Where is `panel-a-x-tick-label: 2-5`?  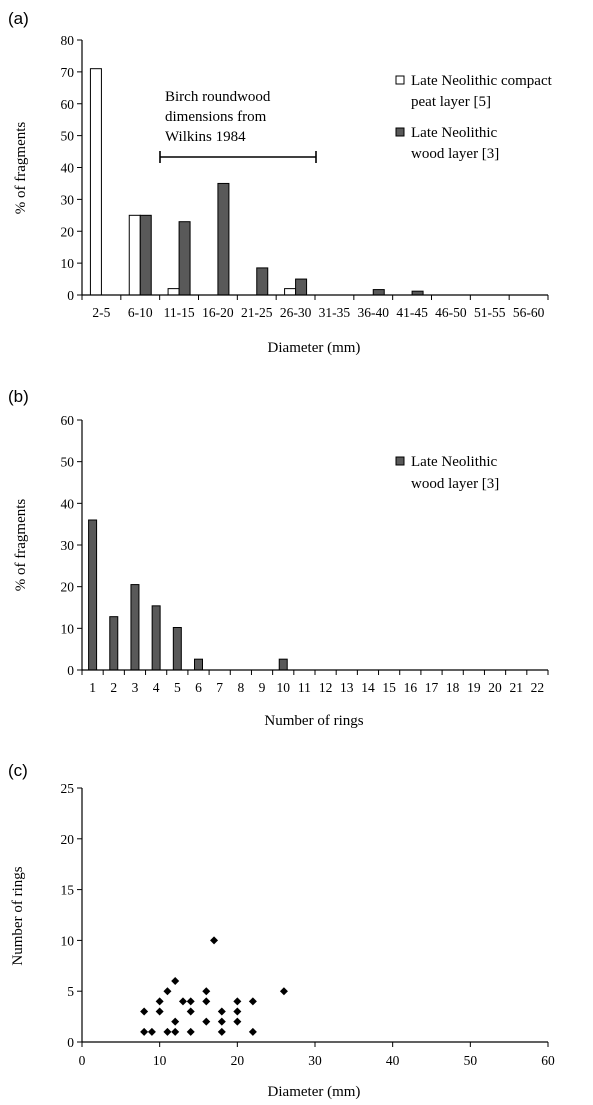
panel-a-x-tick-label: 2-5 is located at coordinates (101, 312).